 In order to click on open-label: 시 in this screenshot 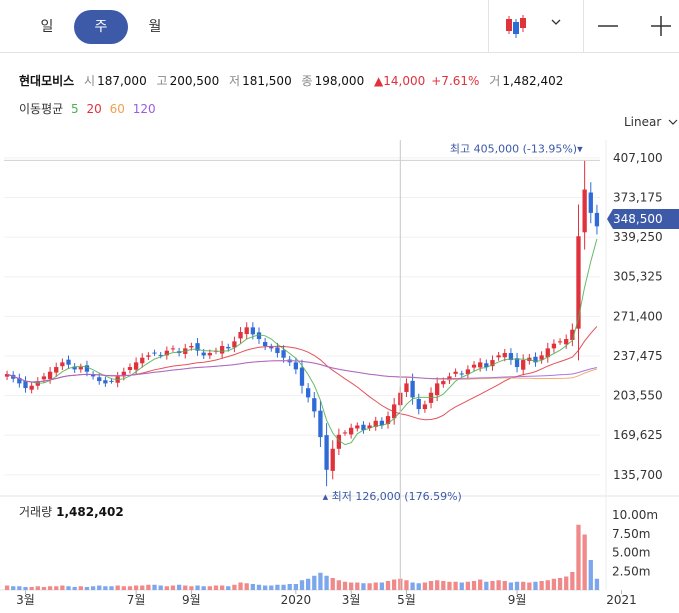, I will do `click(90, 81)`.